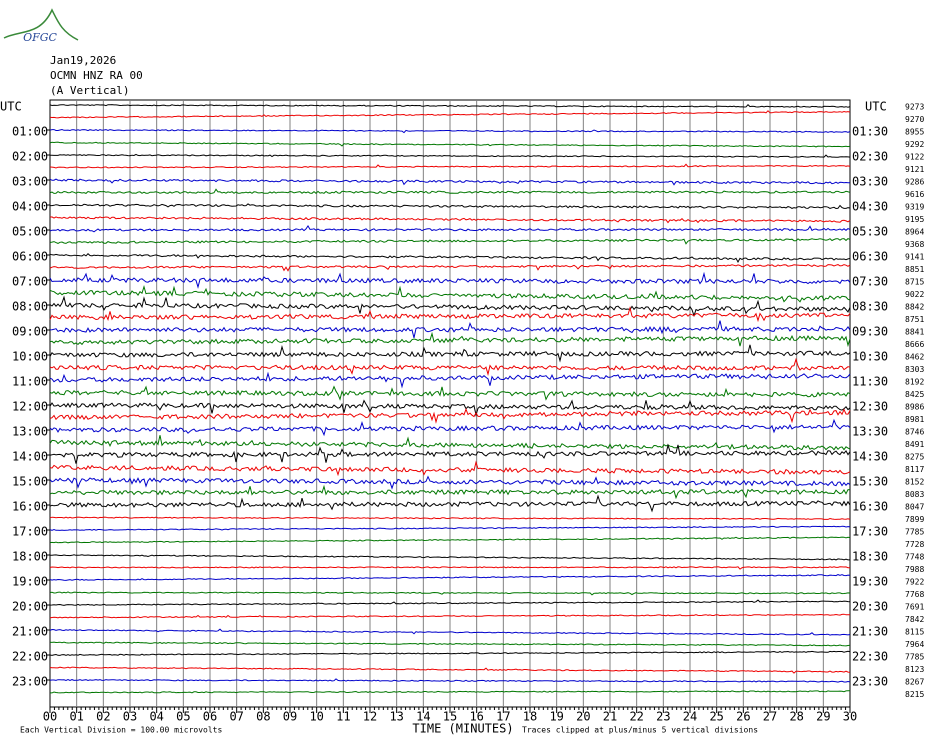 The image size is (930, 744). What do you see at coordinates (914, 357) in the screenshot?
I see `trace-offset: 8462` at bounding box center [914, 357].